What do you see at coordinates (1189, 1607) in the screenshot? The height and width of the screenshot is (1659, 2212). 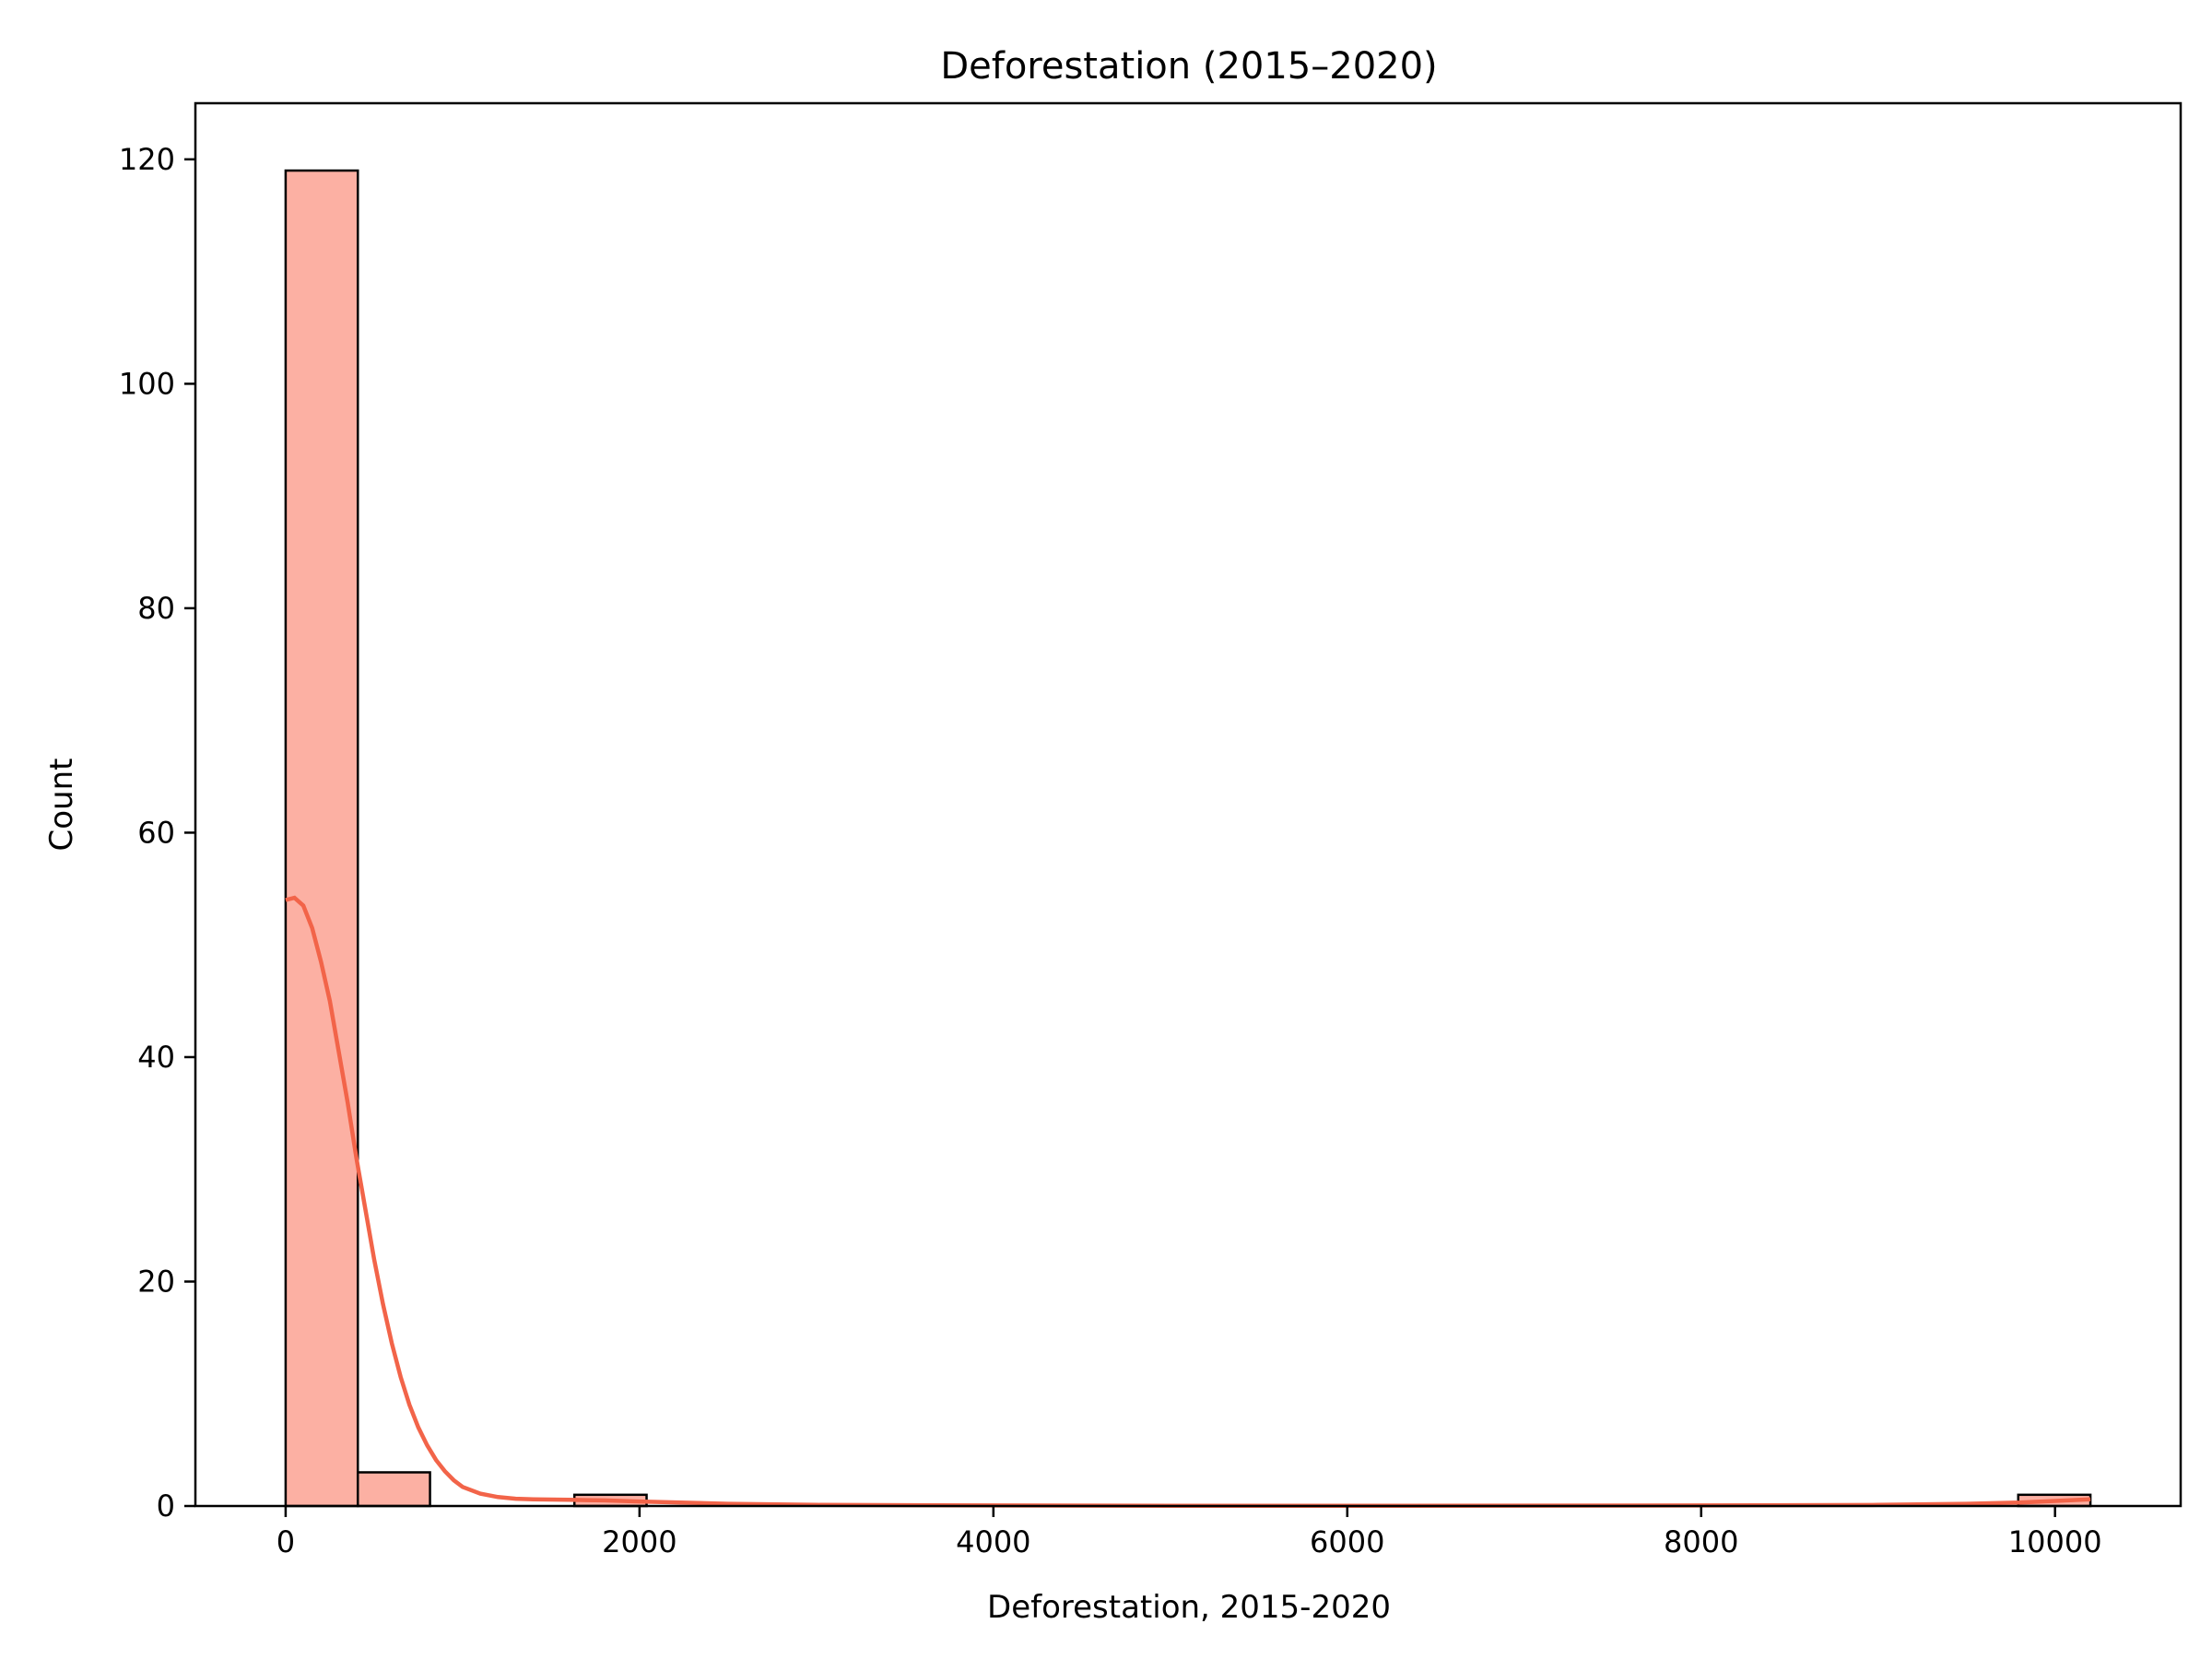 I see `x-axis-label: Deforestation, 2015-2020` at bounding box center [1189, 1607].